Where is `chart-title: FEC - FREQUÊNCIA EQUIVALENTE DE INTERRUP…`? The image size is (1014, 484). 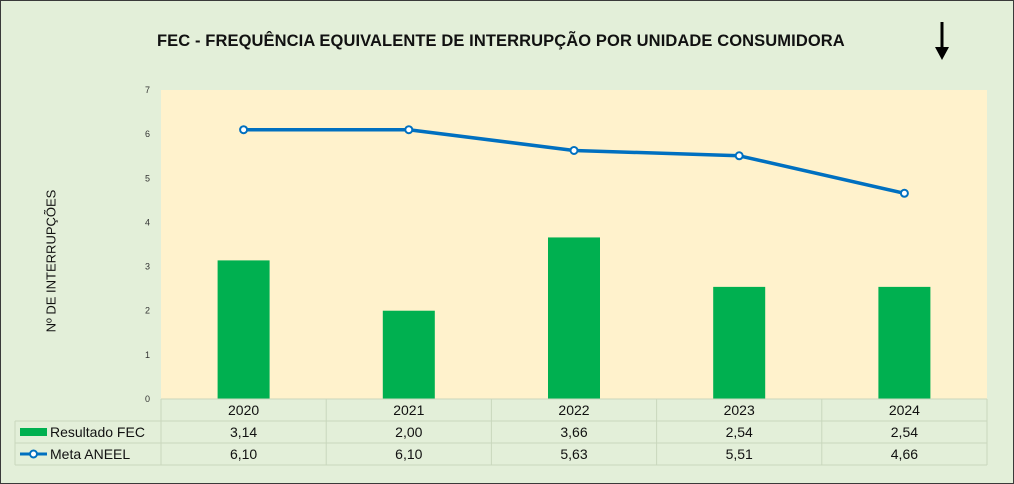 chart-title: FEC - FREQUÊNCIA EQUIVALENTE DE INTERRUP… is located at coordinates (501, 41).